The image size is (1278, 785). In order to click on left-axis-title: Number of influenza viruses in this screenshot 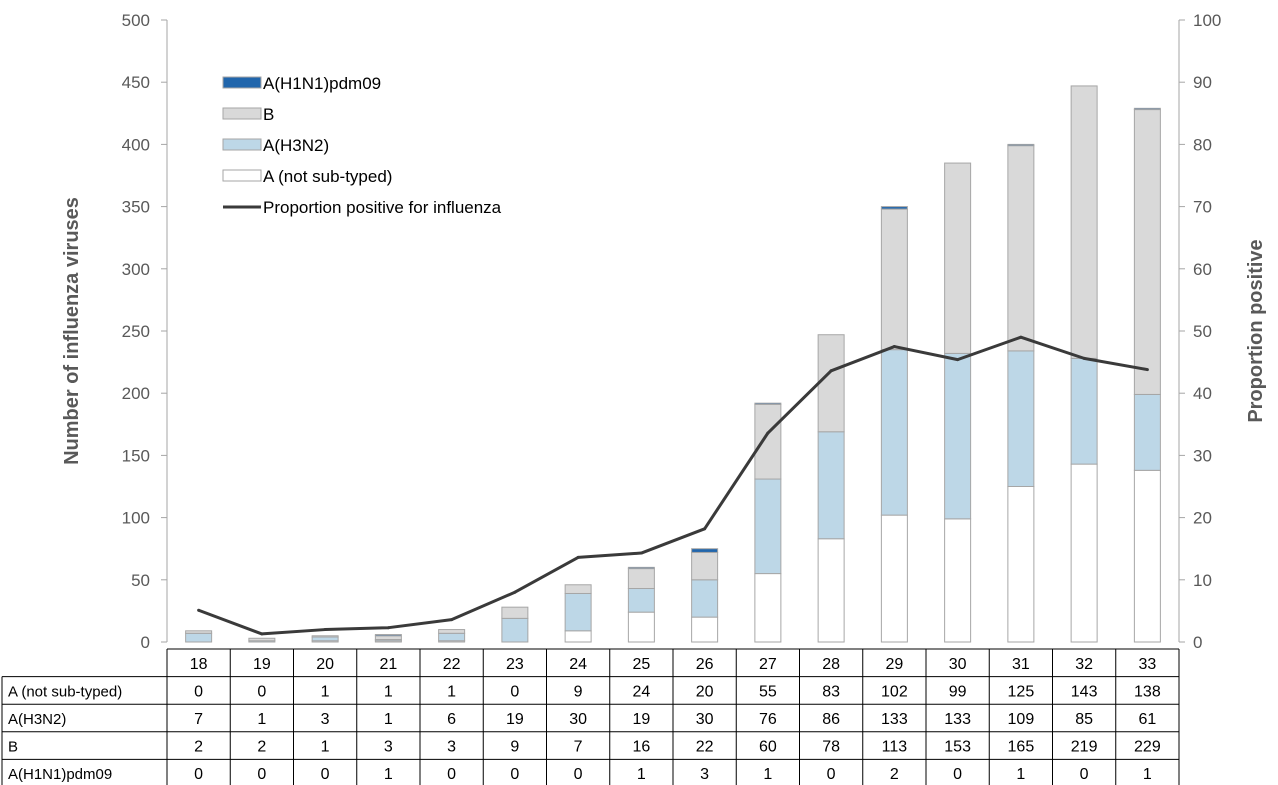, I will do `click(72, 331)`.